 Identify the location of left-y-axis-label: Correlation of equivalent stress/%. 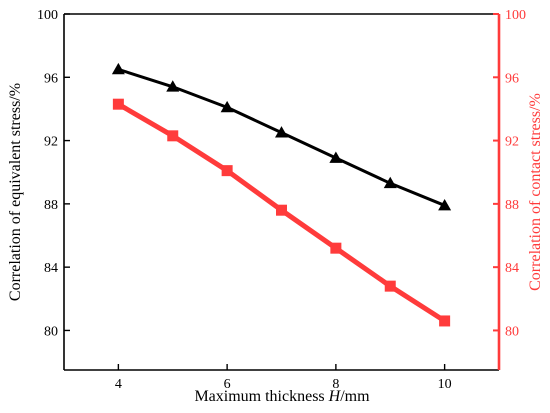
(15, 192).